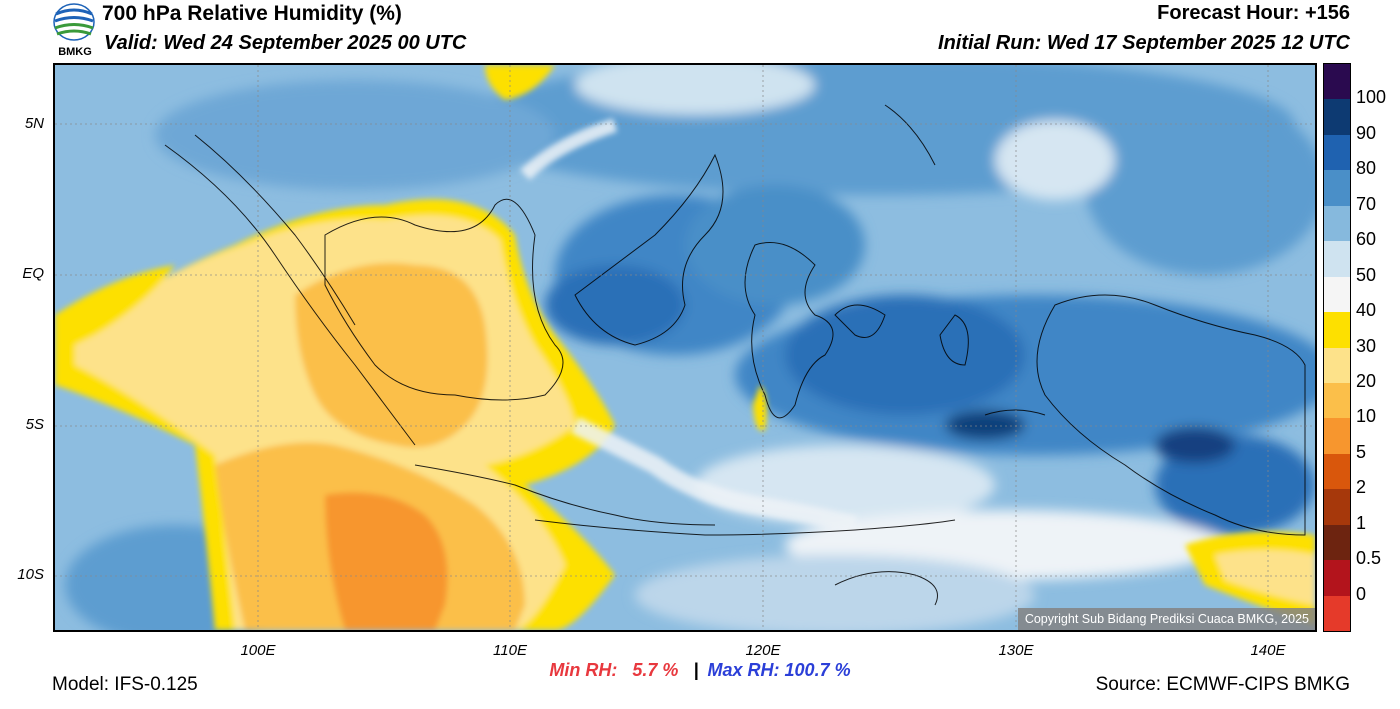 This screenshot has height=709, width=1400. What do you see at coordinates (583, 670) in the screenshot?
I see `min-rh-label: Min RH:` at bounding box center [583, 670].